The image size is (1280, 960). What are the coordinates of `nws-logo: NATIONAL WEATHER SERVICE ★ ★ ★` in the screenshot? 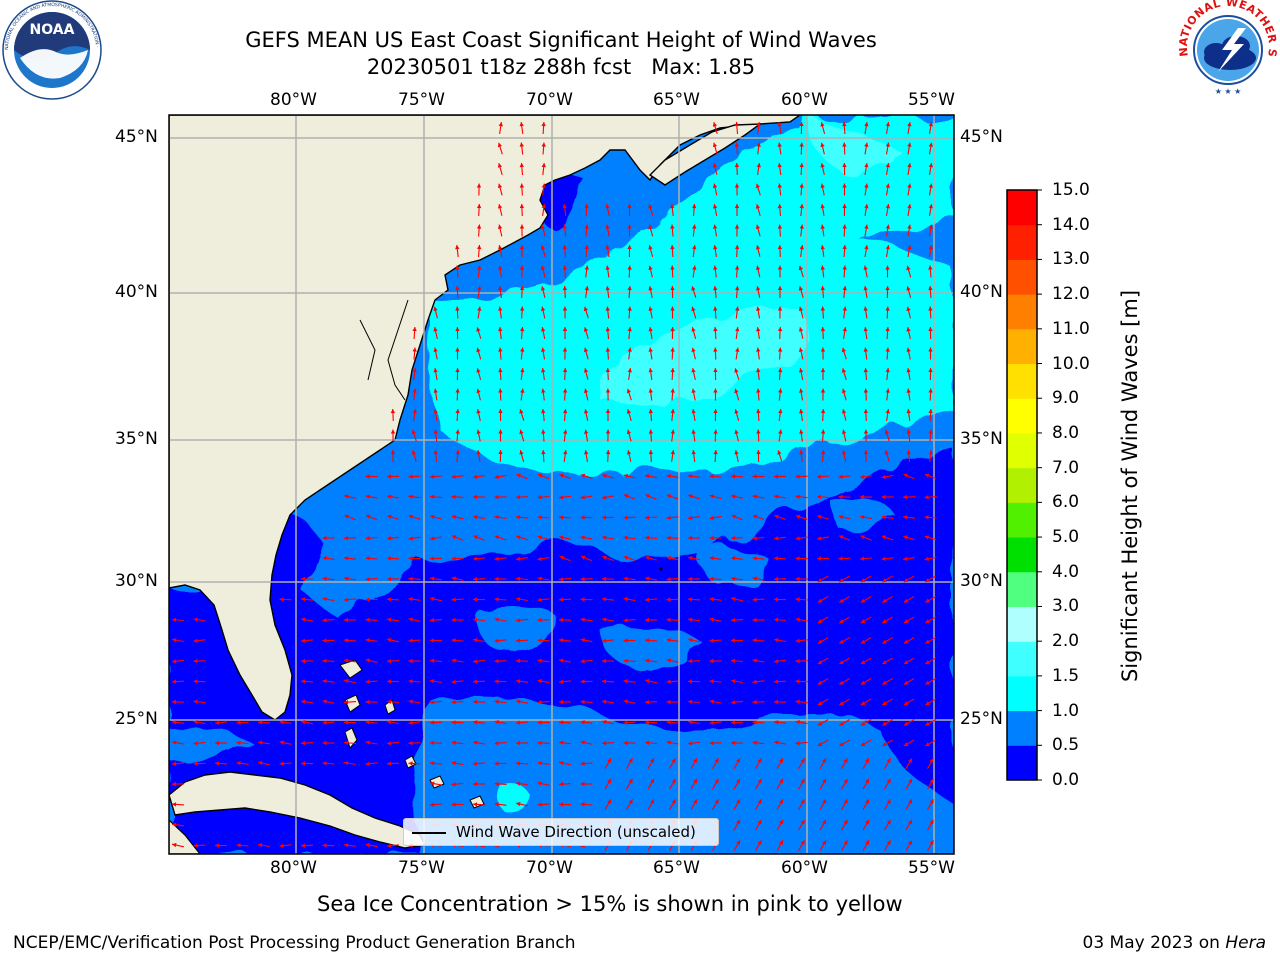 It's located at (1228, 48).